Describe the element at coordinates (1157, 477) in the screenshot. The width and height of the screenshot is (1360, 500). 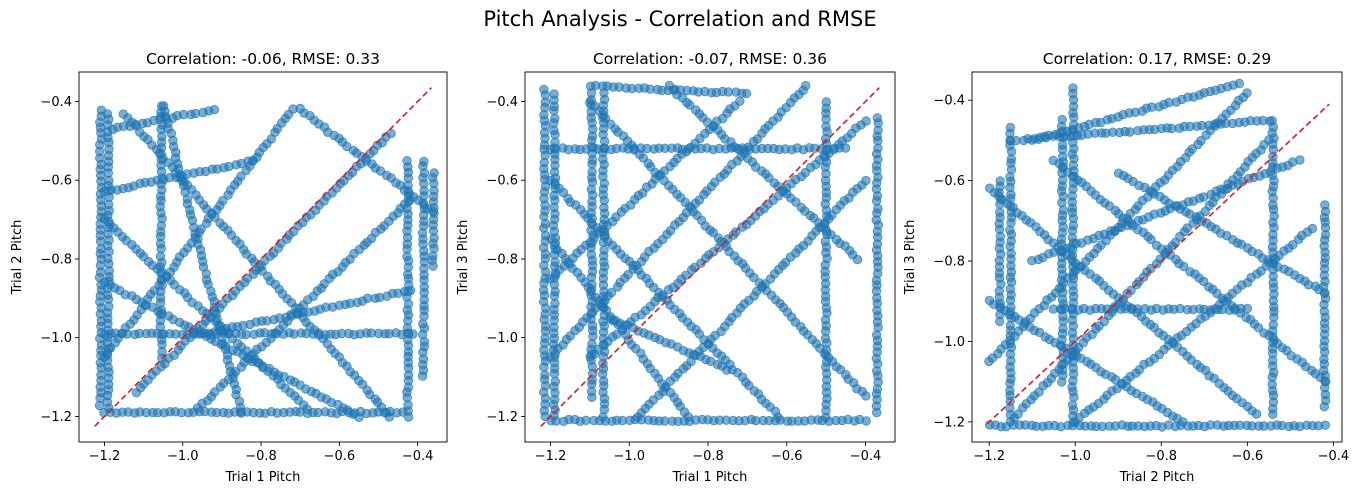
I see `x-axis-label: Trial 2 Pitch` at that location.